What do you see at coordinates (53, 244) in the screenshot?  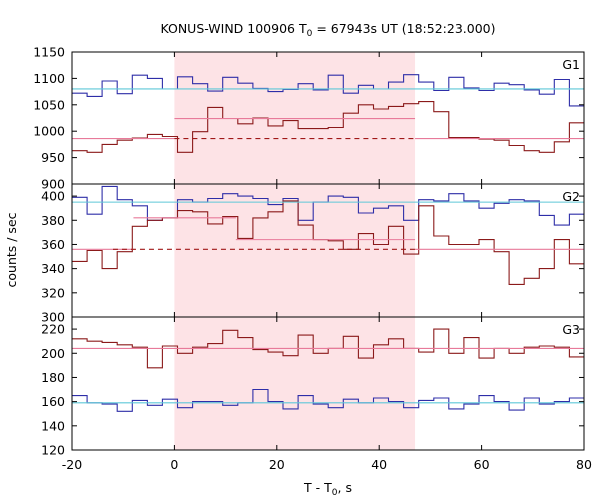 I see `g2-ytick-label-360: 360` at bounding box center [53, 244].